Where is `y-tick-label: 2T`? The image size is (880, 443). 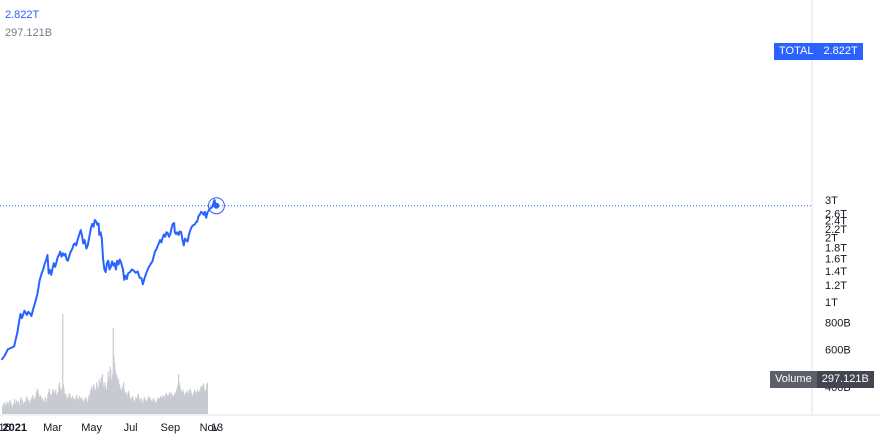
y-tick-label: 2T is located at coordinates (831, 239).